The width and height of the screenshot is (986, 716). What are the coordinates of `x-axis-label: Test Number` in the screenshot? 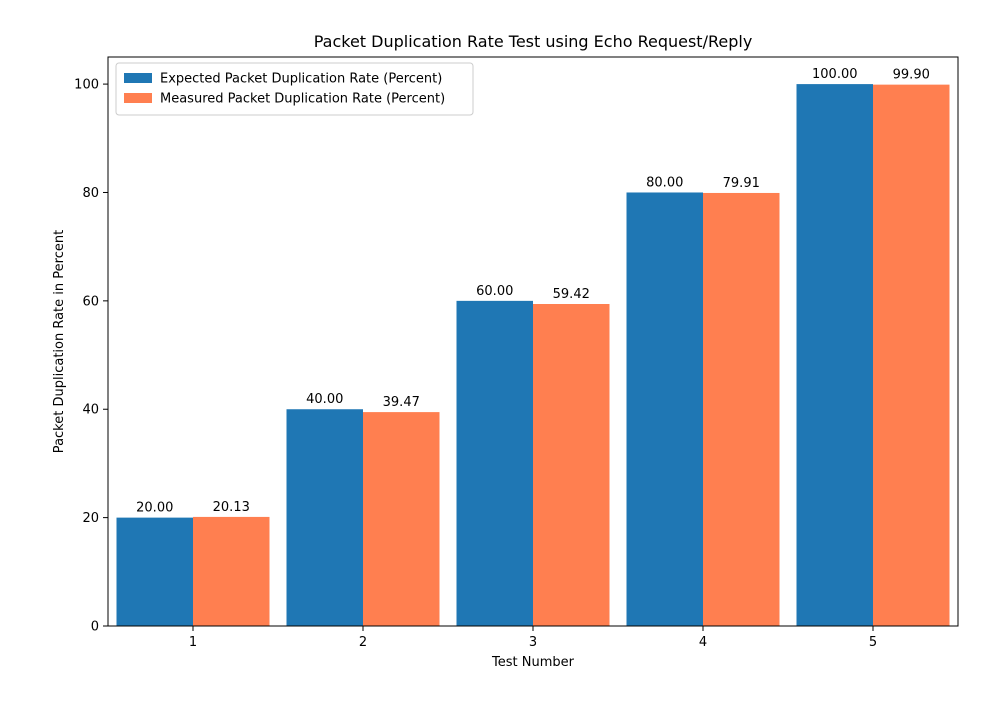 It's located at (533, 662).